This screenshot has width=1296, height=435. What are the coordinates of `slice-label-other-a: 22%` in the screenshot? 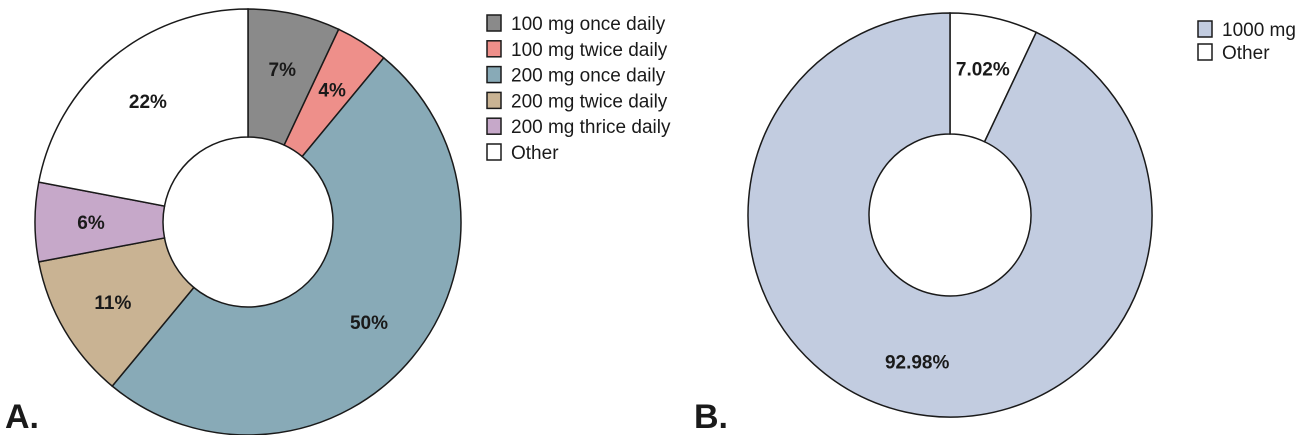 It's located at (148, 102).